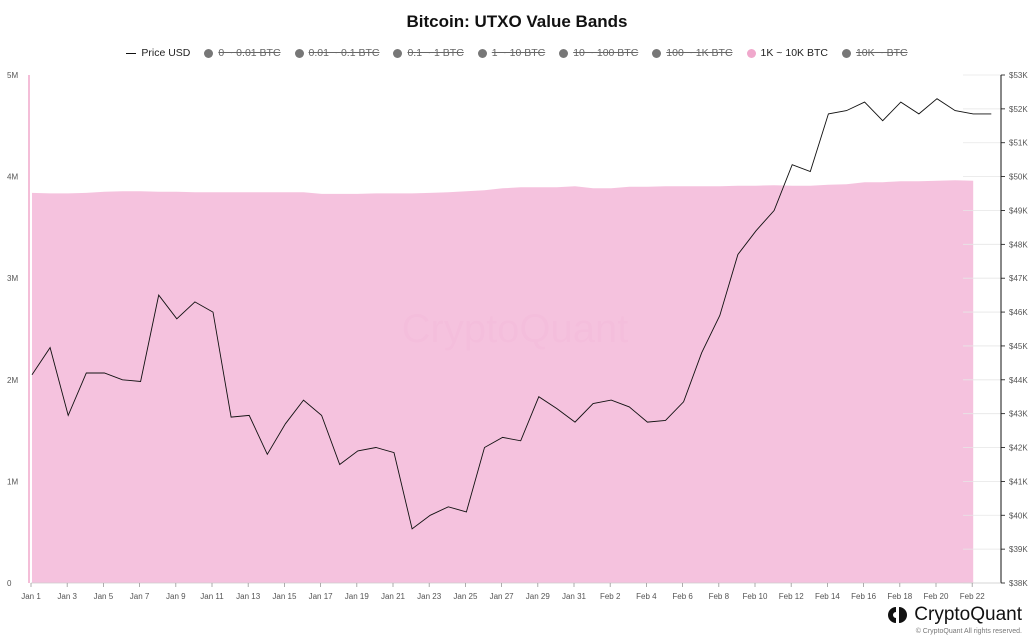 The width and height of the screenshot is (1034, 641). I want to click on x-axis-tick-label: Feb 16, so click(863, 596).